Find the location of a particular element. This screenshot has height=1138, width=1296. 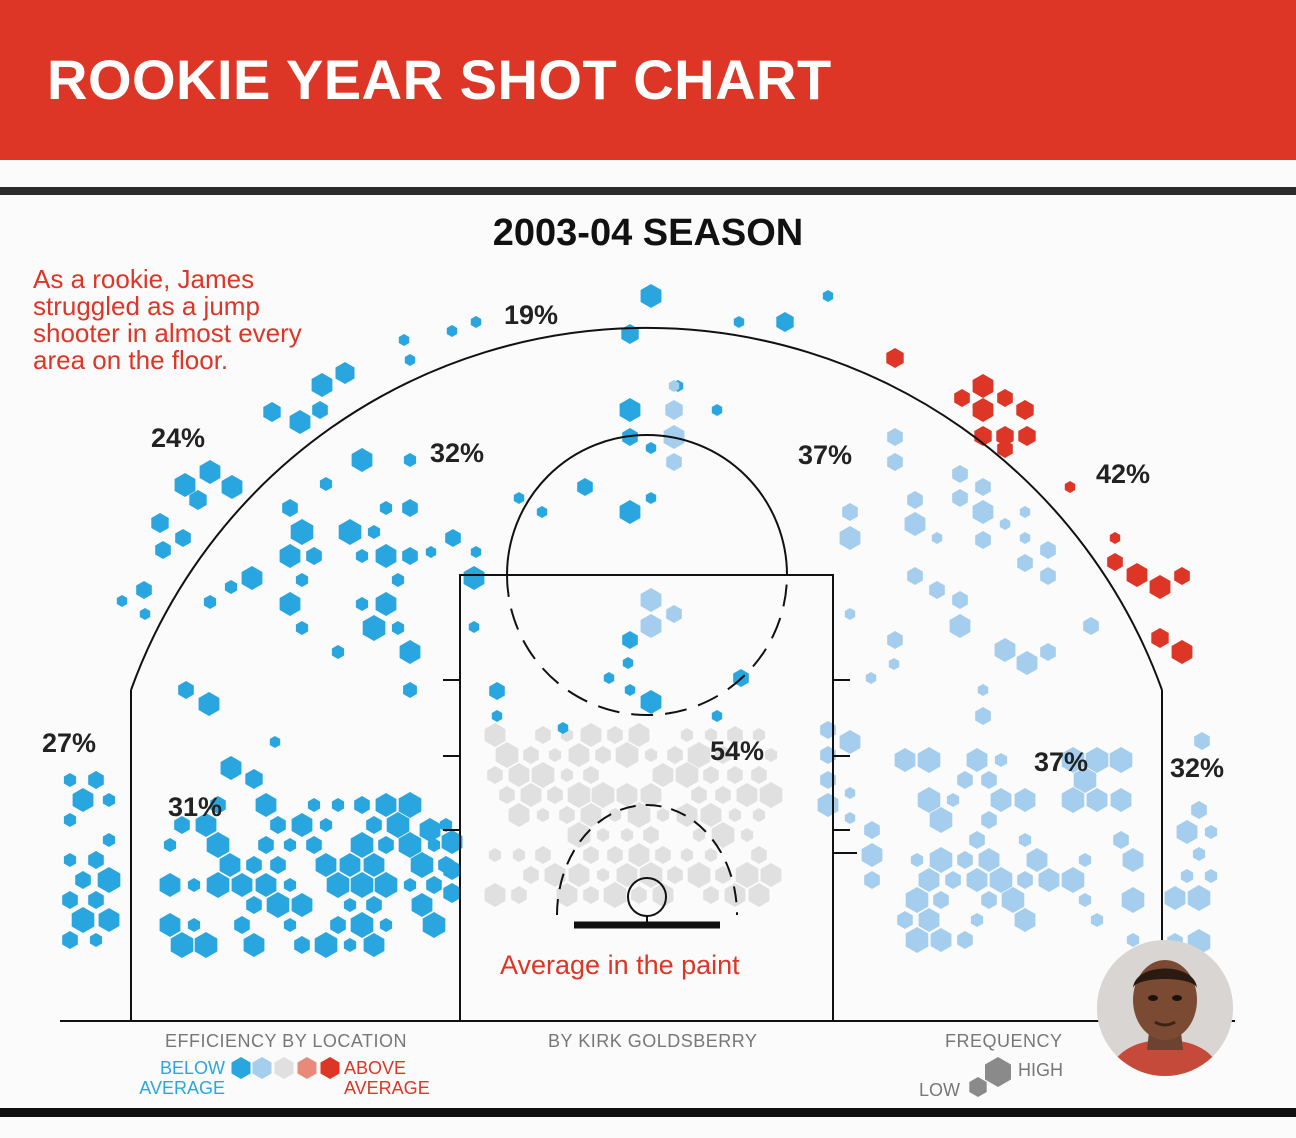

chart-subtitle: 2003-04 SEASON is located at coordinates (648, 233).